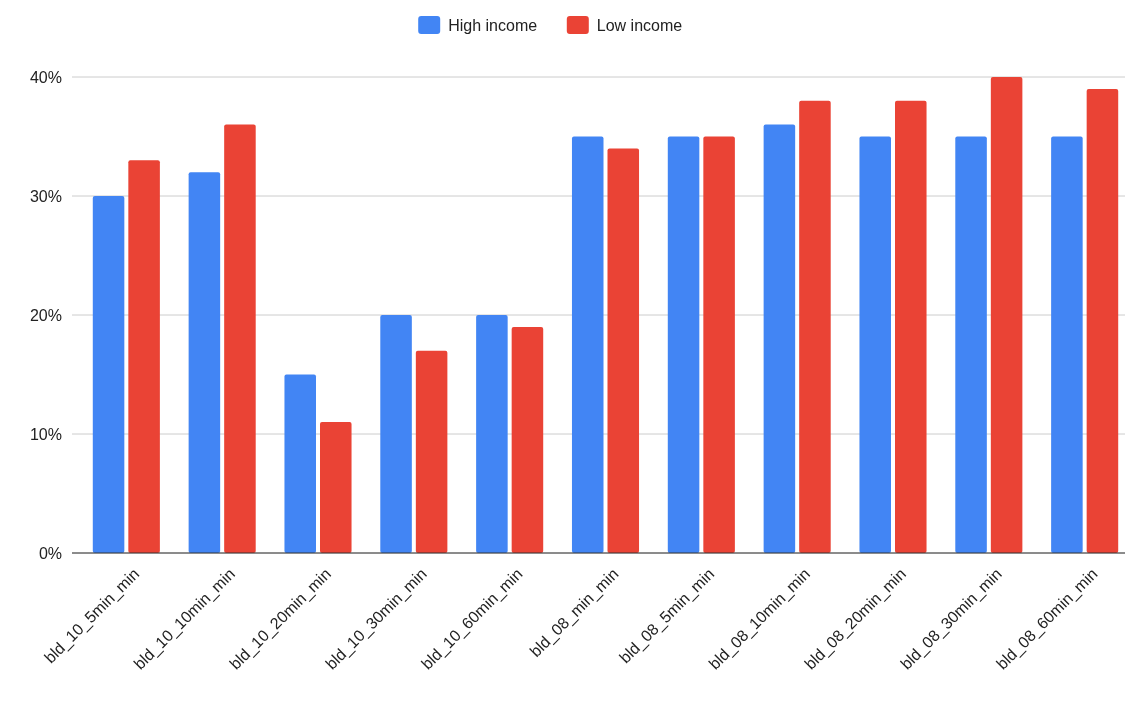 The height and width of the screenshot is (717, 1125). Describe the element at coordinates (493, 25) in the screenshot. I see `legend-label: High income` at that location.